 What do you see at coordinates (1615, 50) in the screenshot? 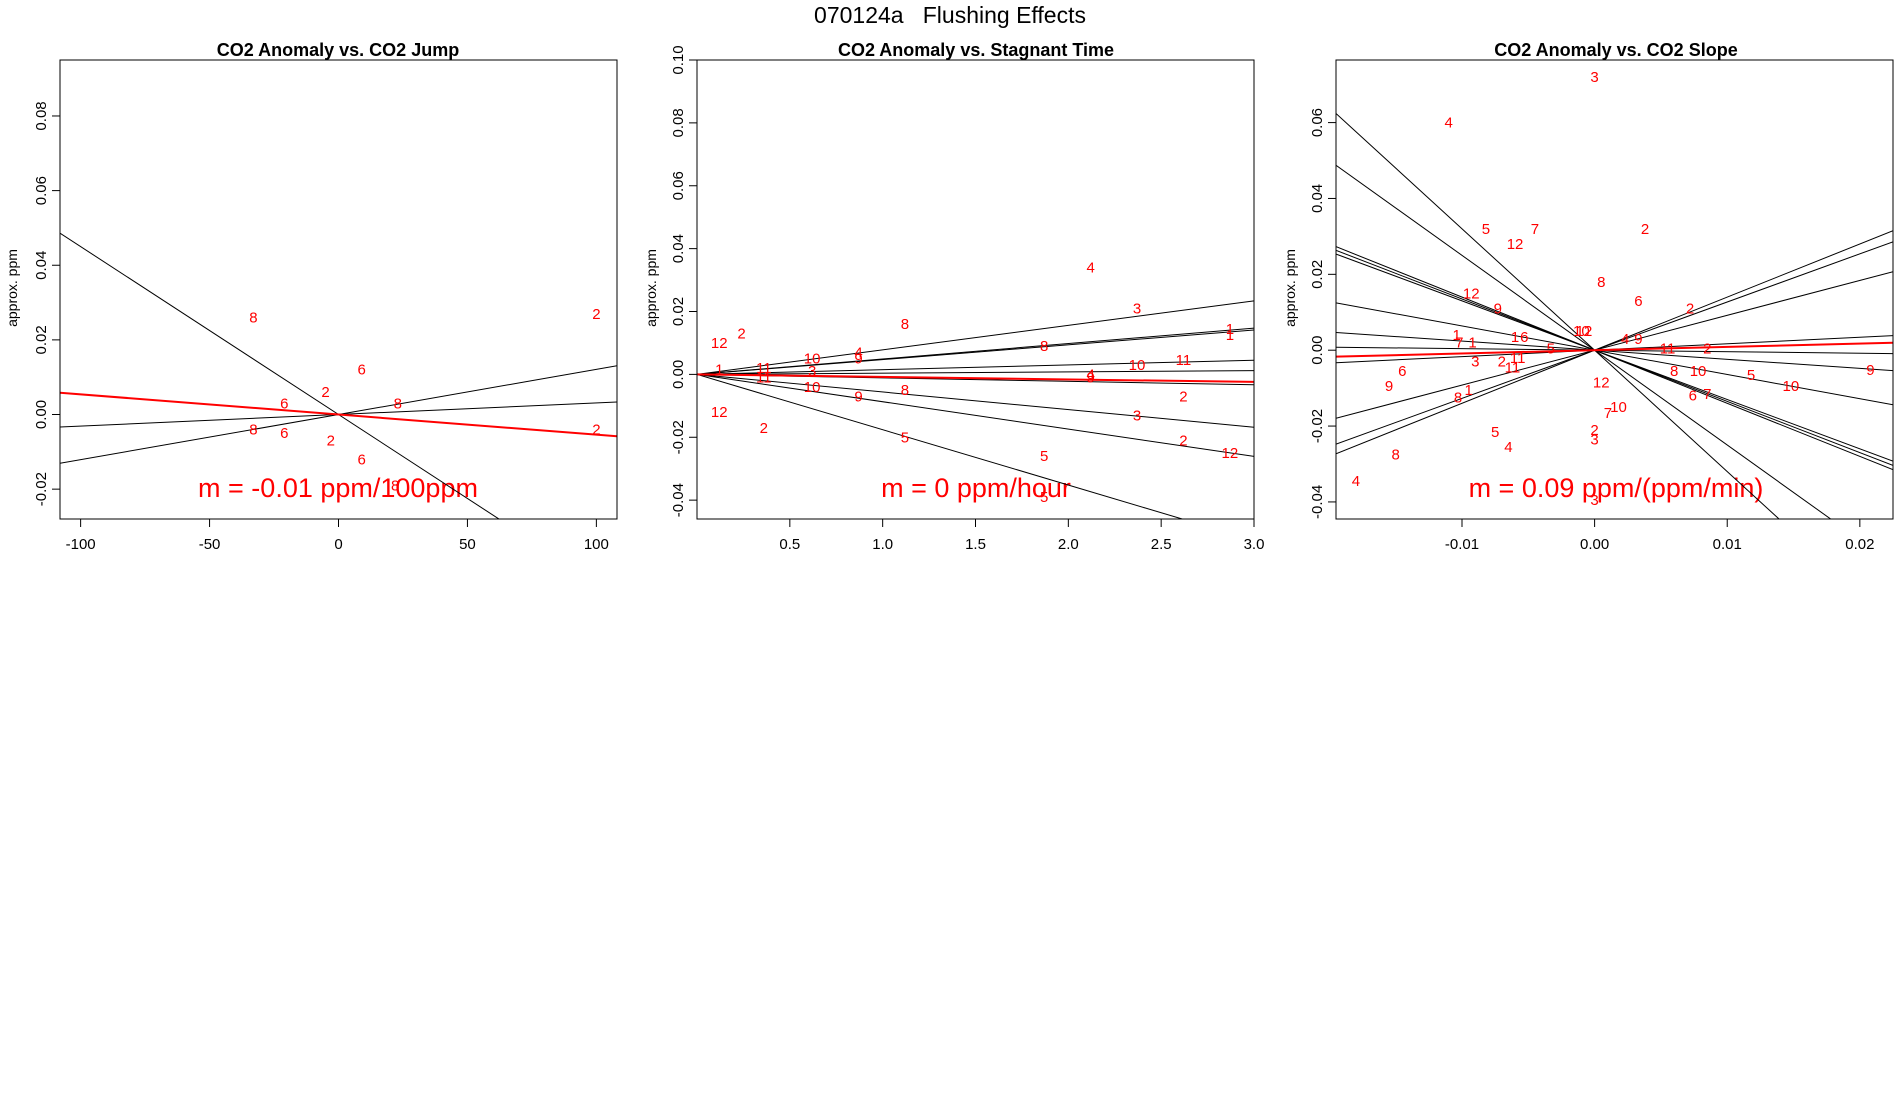
I see `panel-title: CO2 Anomaly vs. CO2 Slope` at bounding box center [1615, 50].